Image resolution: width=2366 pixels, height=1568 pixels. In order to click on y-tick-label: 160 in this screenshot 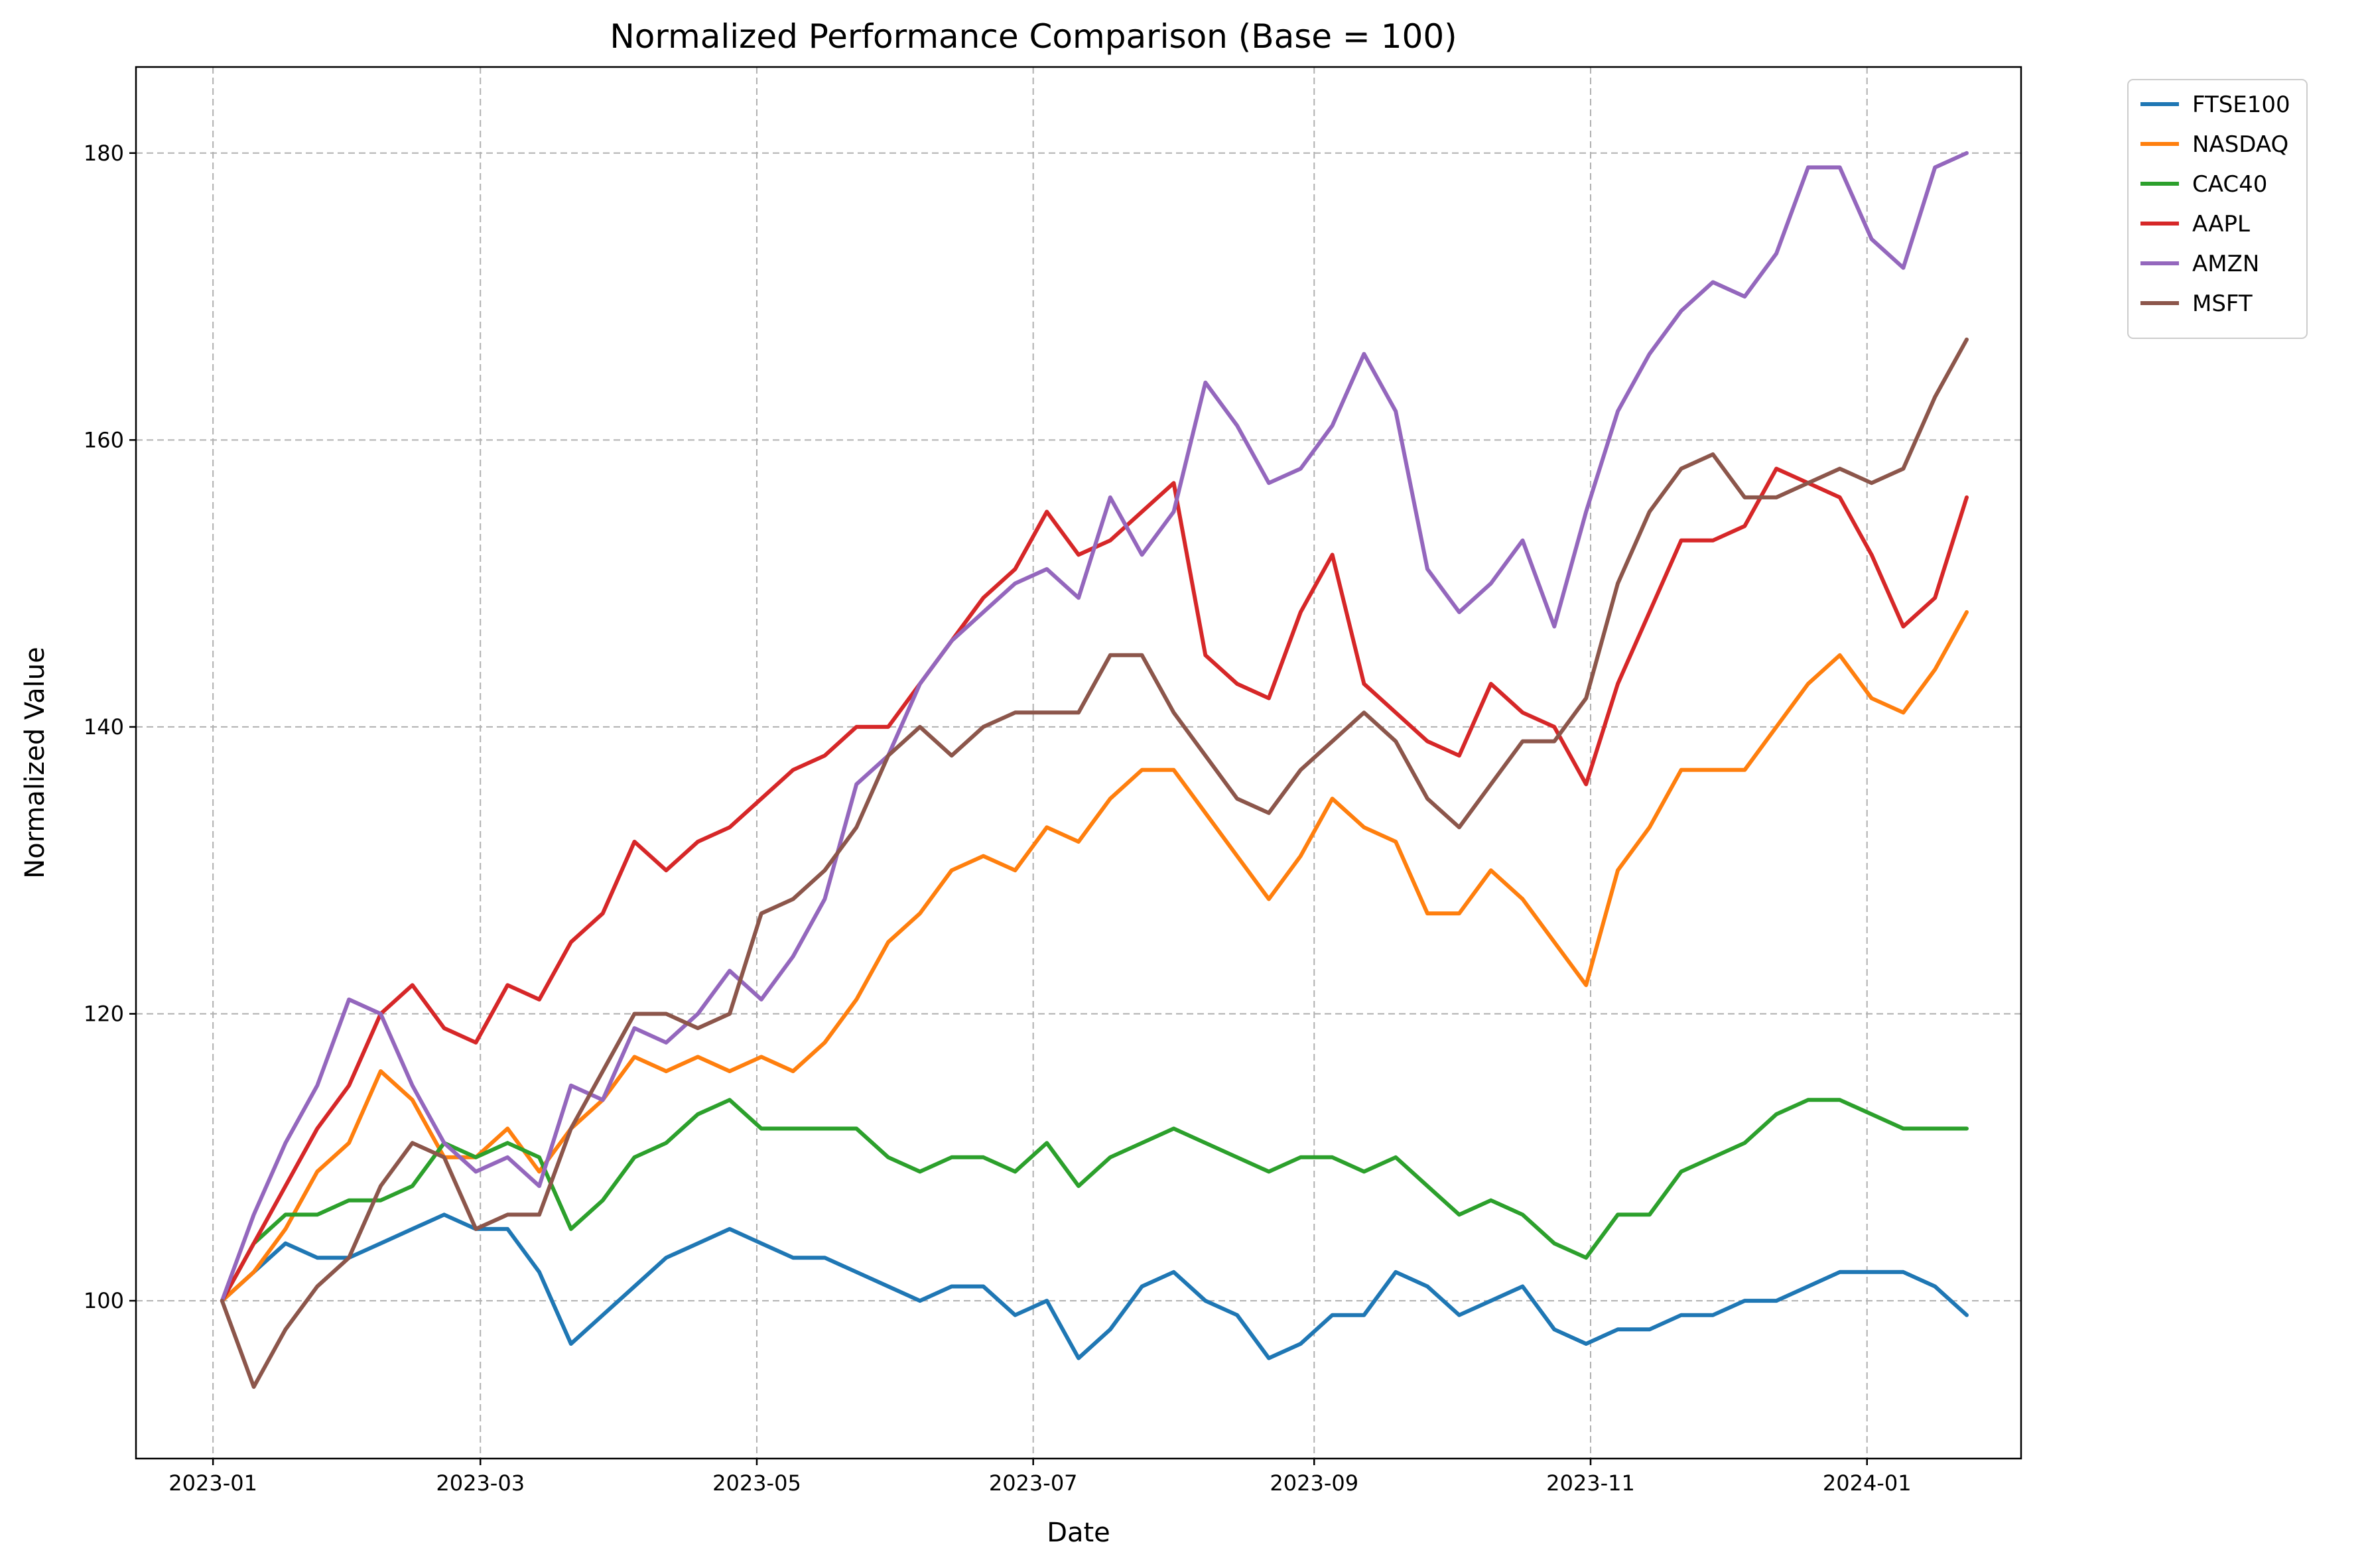, I will do `click(104, 439)`.